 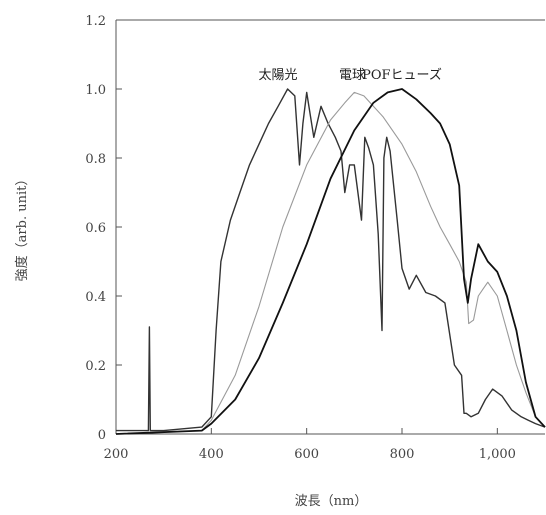 I want to click on x-tick-label: 800, so click(x=402, y=454).